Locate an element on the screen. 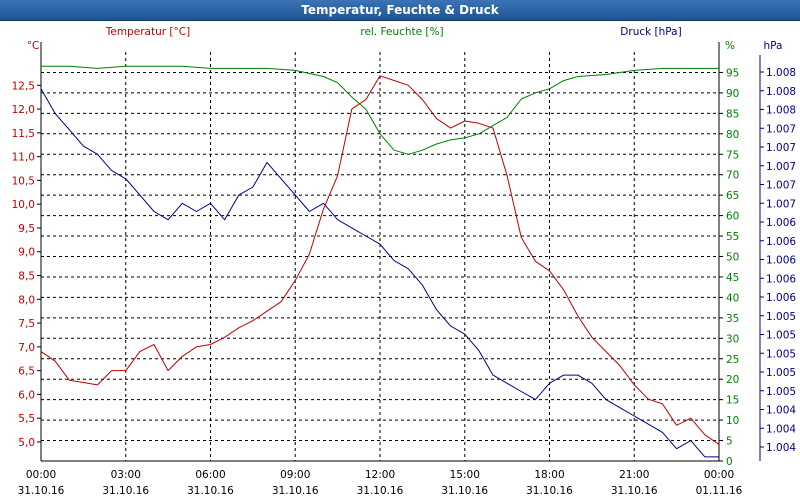  temp-unit-label: °C is located at coordinates (33, 46).